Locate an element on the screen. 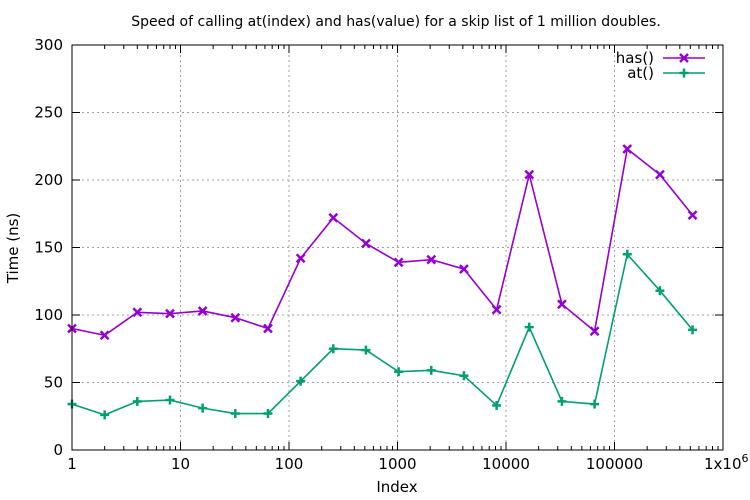 The height and width of the screenshot is (500, 750). y-tick-label: 50 is located at coordinates (53, 383).